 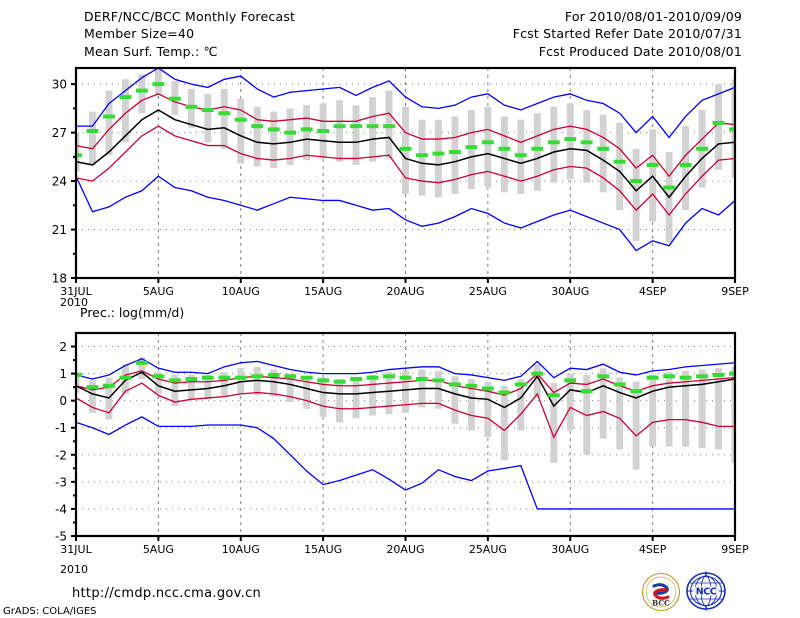 I want to click on forecast-range-label: For 2010/08/01-2010/09/09, so click(x=653, y=16).